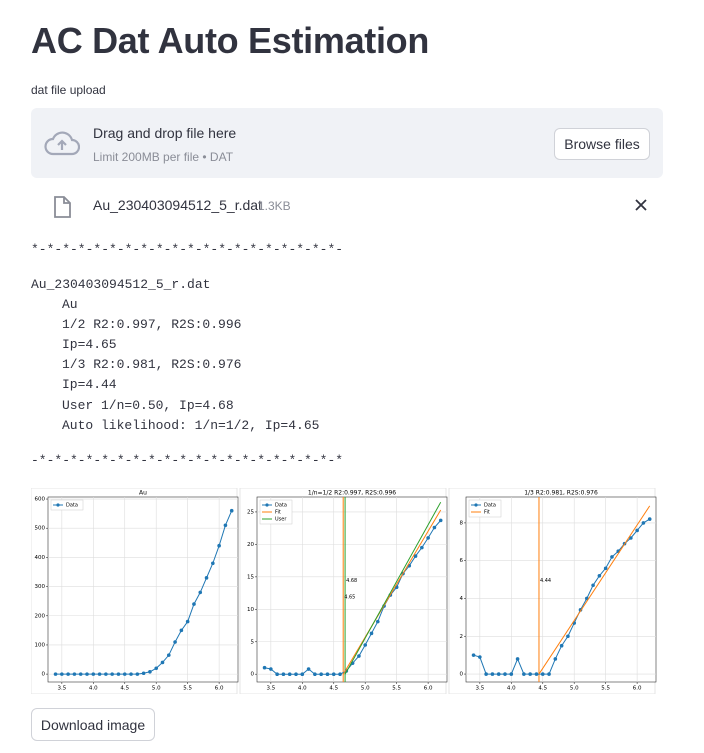 The image size is (704, 753). Describe the element at coordinates (62, 207) in the screenshot. I see `file-icon` at that location.